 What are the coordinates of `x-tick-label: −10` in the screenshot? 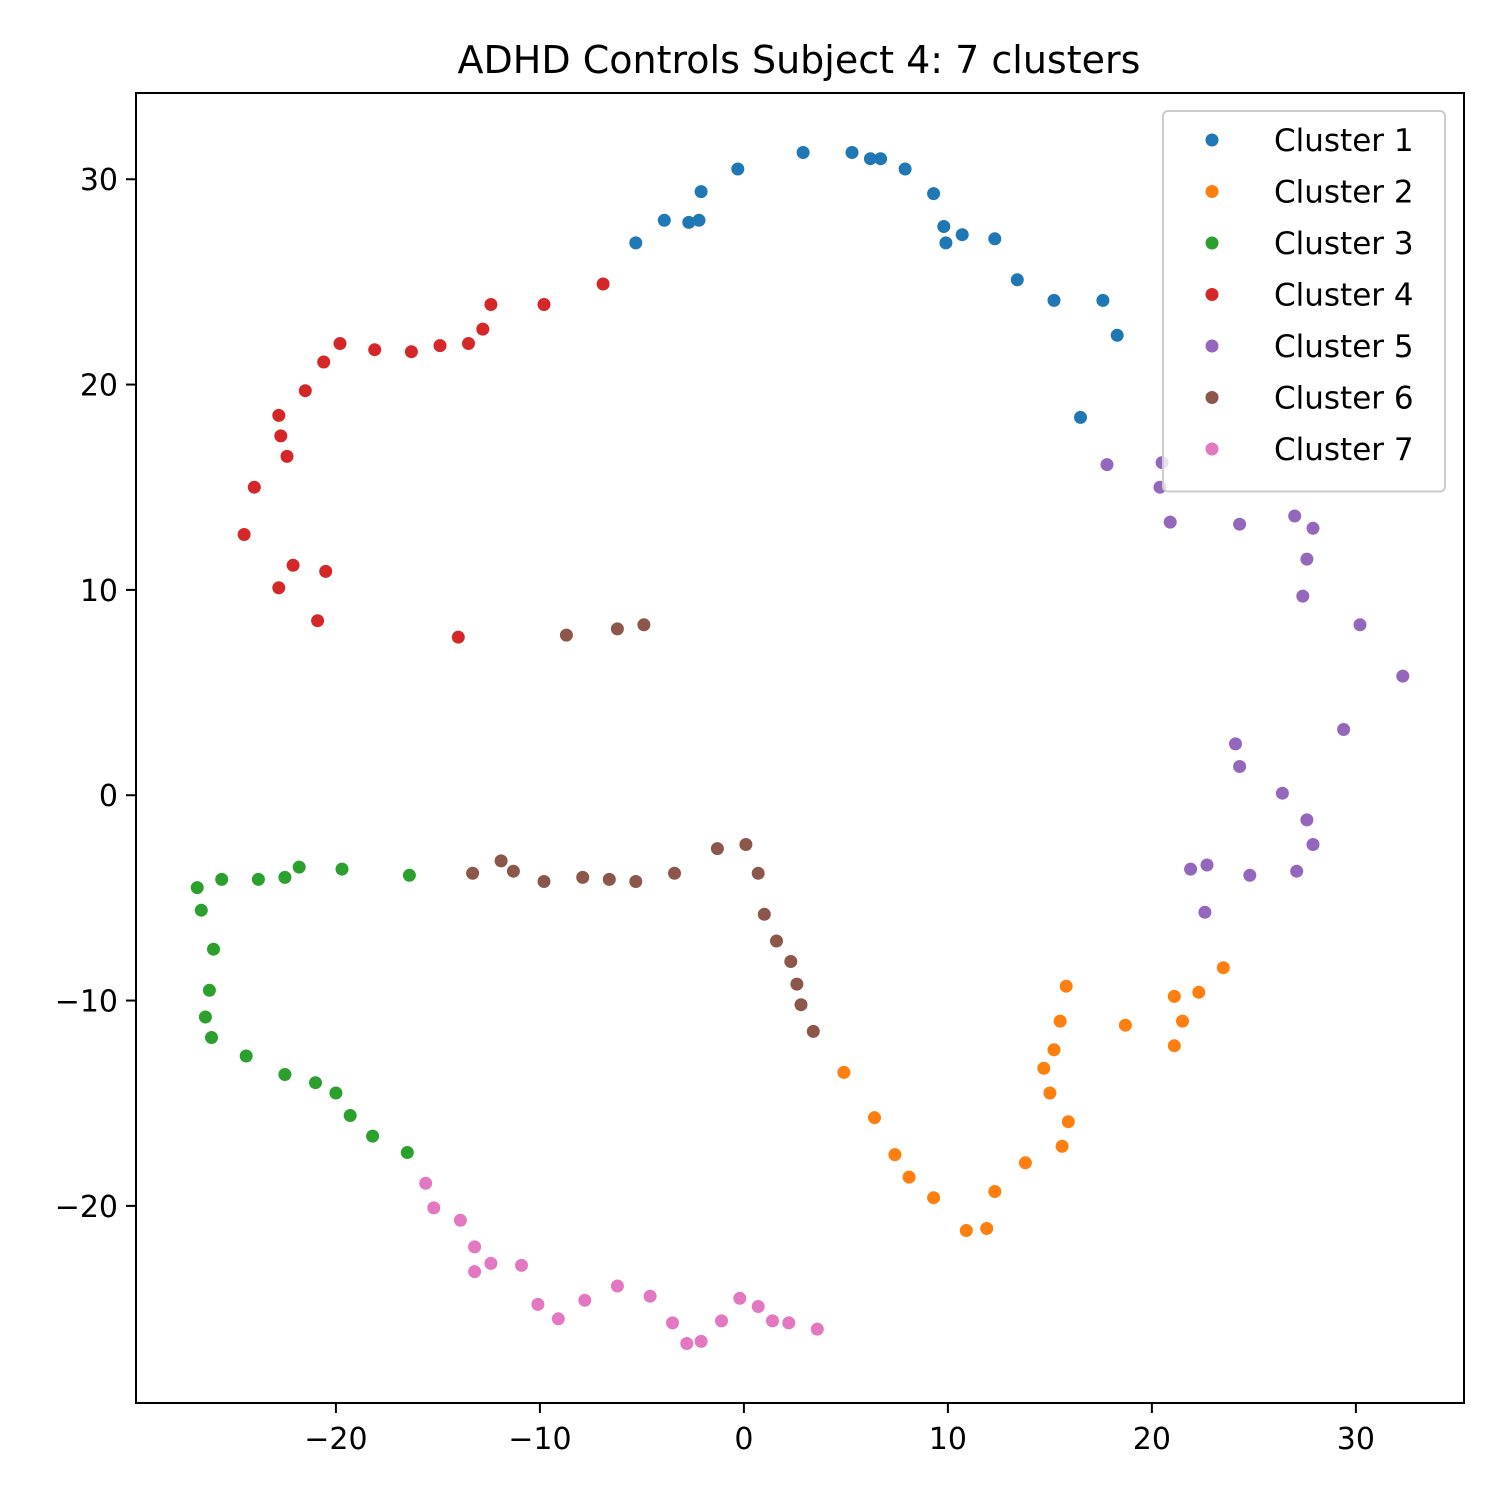 It's located at (539, 1439).